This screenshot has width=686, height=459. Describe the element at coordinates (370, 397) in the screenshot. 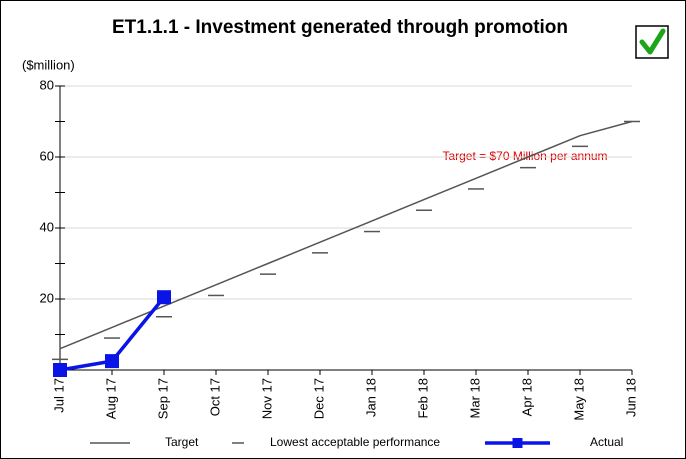

I see `x-tick-label: Jan 18` at that location.